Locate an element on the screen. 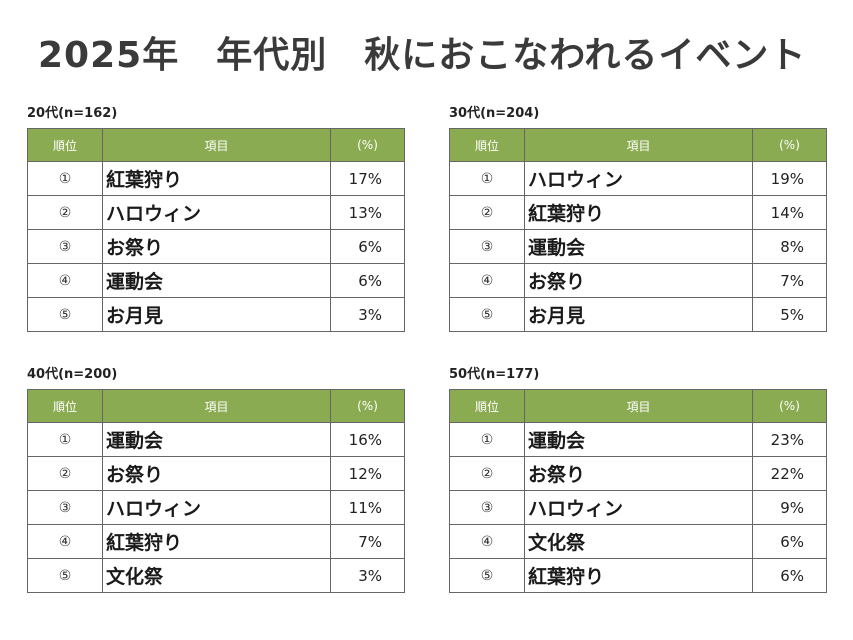 This screenshot has width=853, height=640. table-row: ④ お祭り 7% is located at coordinates (638, 280).